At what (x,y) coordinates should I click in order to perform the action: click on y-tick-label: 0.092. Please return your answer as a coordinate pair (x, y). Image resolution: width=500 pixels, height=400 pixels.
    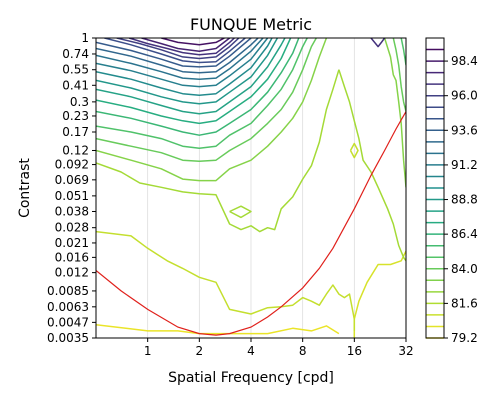
    Looking at the image, I should click on (72, 165).